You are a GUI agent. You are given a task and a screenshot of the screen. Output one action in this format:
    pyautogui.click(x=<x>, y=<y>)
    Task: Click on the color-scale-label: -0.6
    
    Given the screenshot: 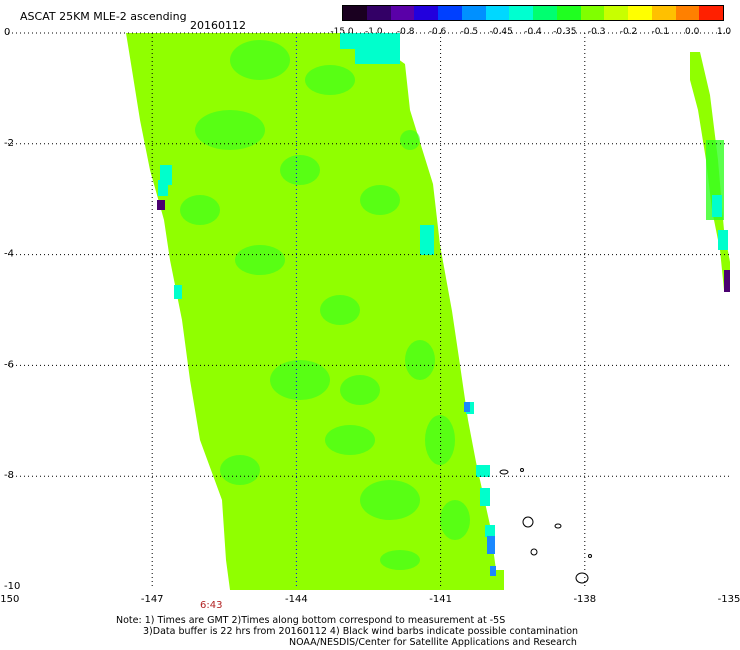 What is the action you would take?
    pyautogui.click(x=437, y=32)
    